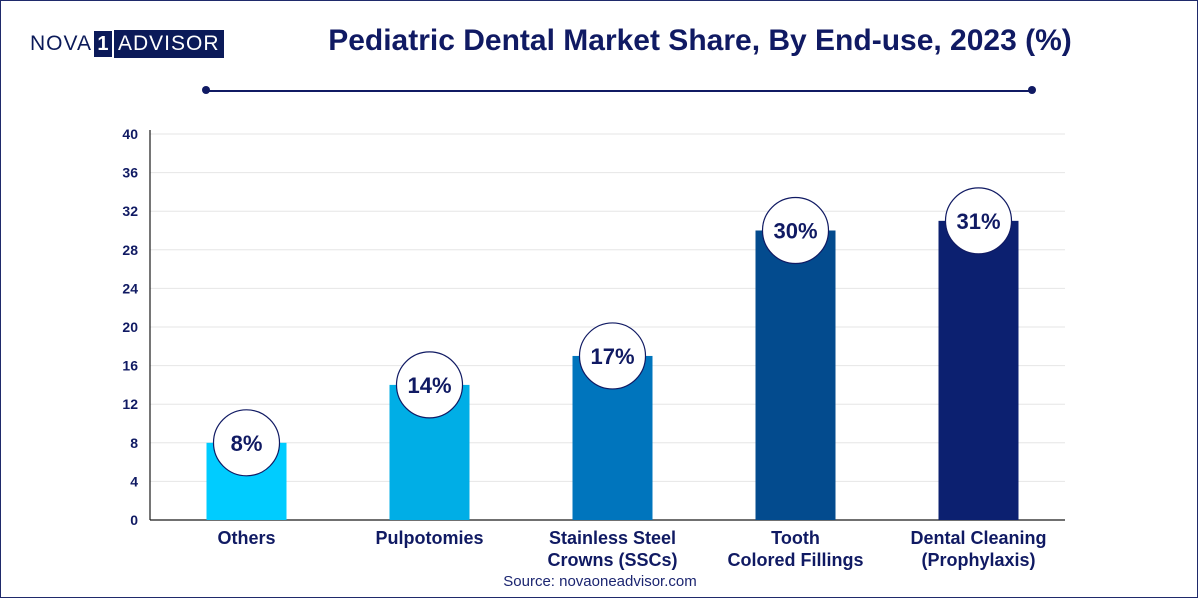 Image resolution: width=1200 pixels, height=600 pixels. Describe the element at coordinates (429, 538) in the screenshot. I see `category-label-1: Pulpotomies` at that location.